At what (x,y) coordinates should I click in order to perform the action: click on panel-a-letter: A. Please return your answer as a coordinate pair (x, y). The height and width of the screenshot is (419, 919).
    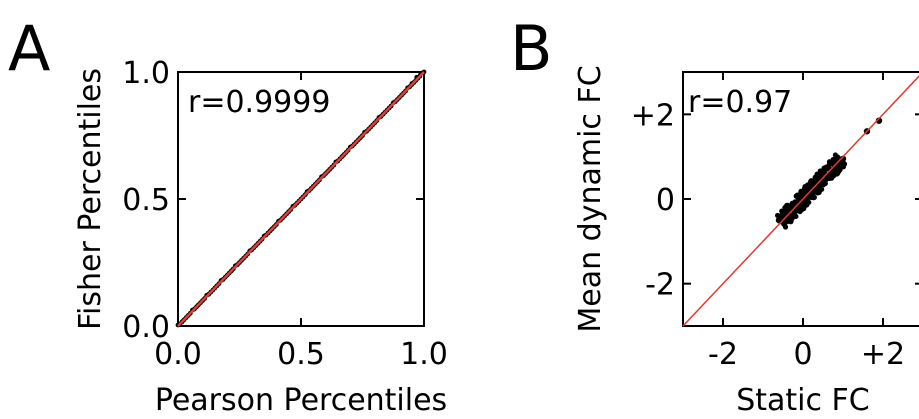
    Looking at the image, I should click on (29, 48).